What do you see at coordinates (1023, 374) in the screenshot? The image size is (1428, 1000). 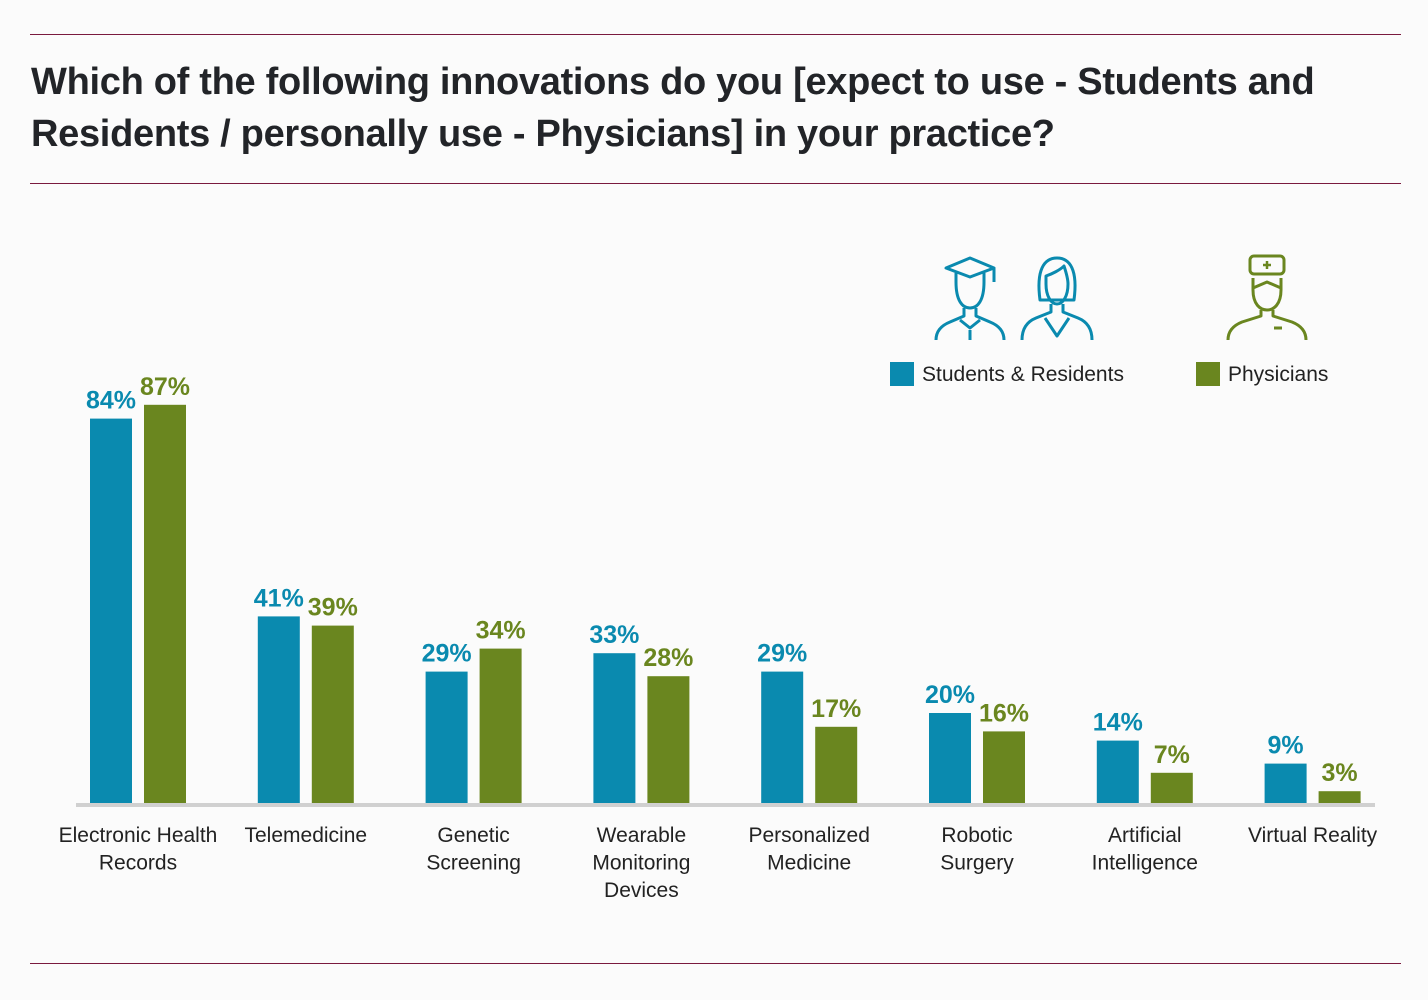 I see `legend-label-0: Students & Residents` at bounding box center [1023, 374].